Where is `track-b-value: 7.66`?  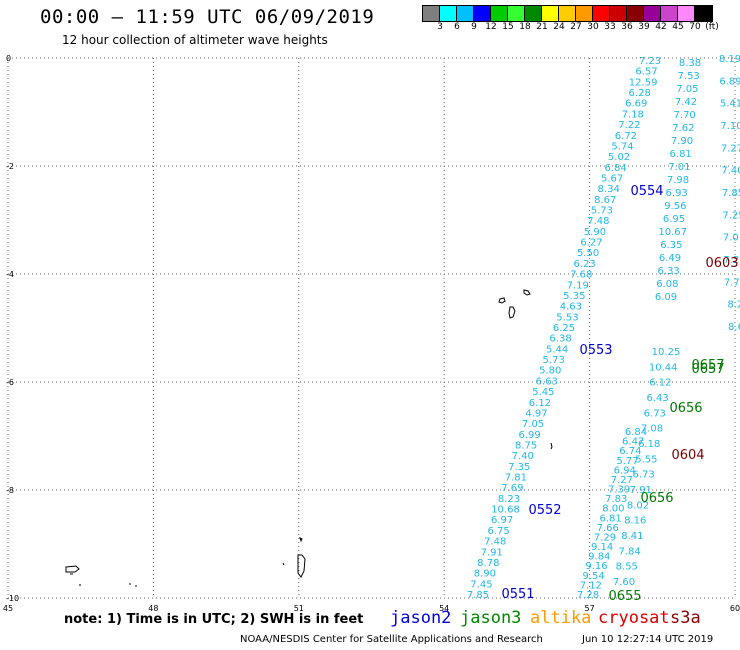 track-b-value: 7.66 is located at coordinates (608, 528).